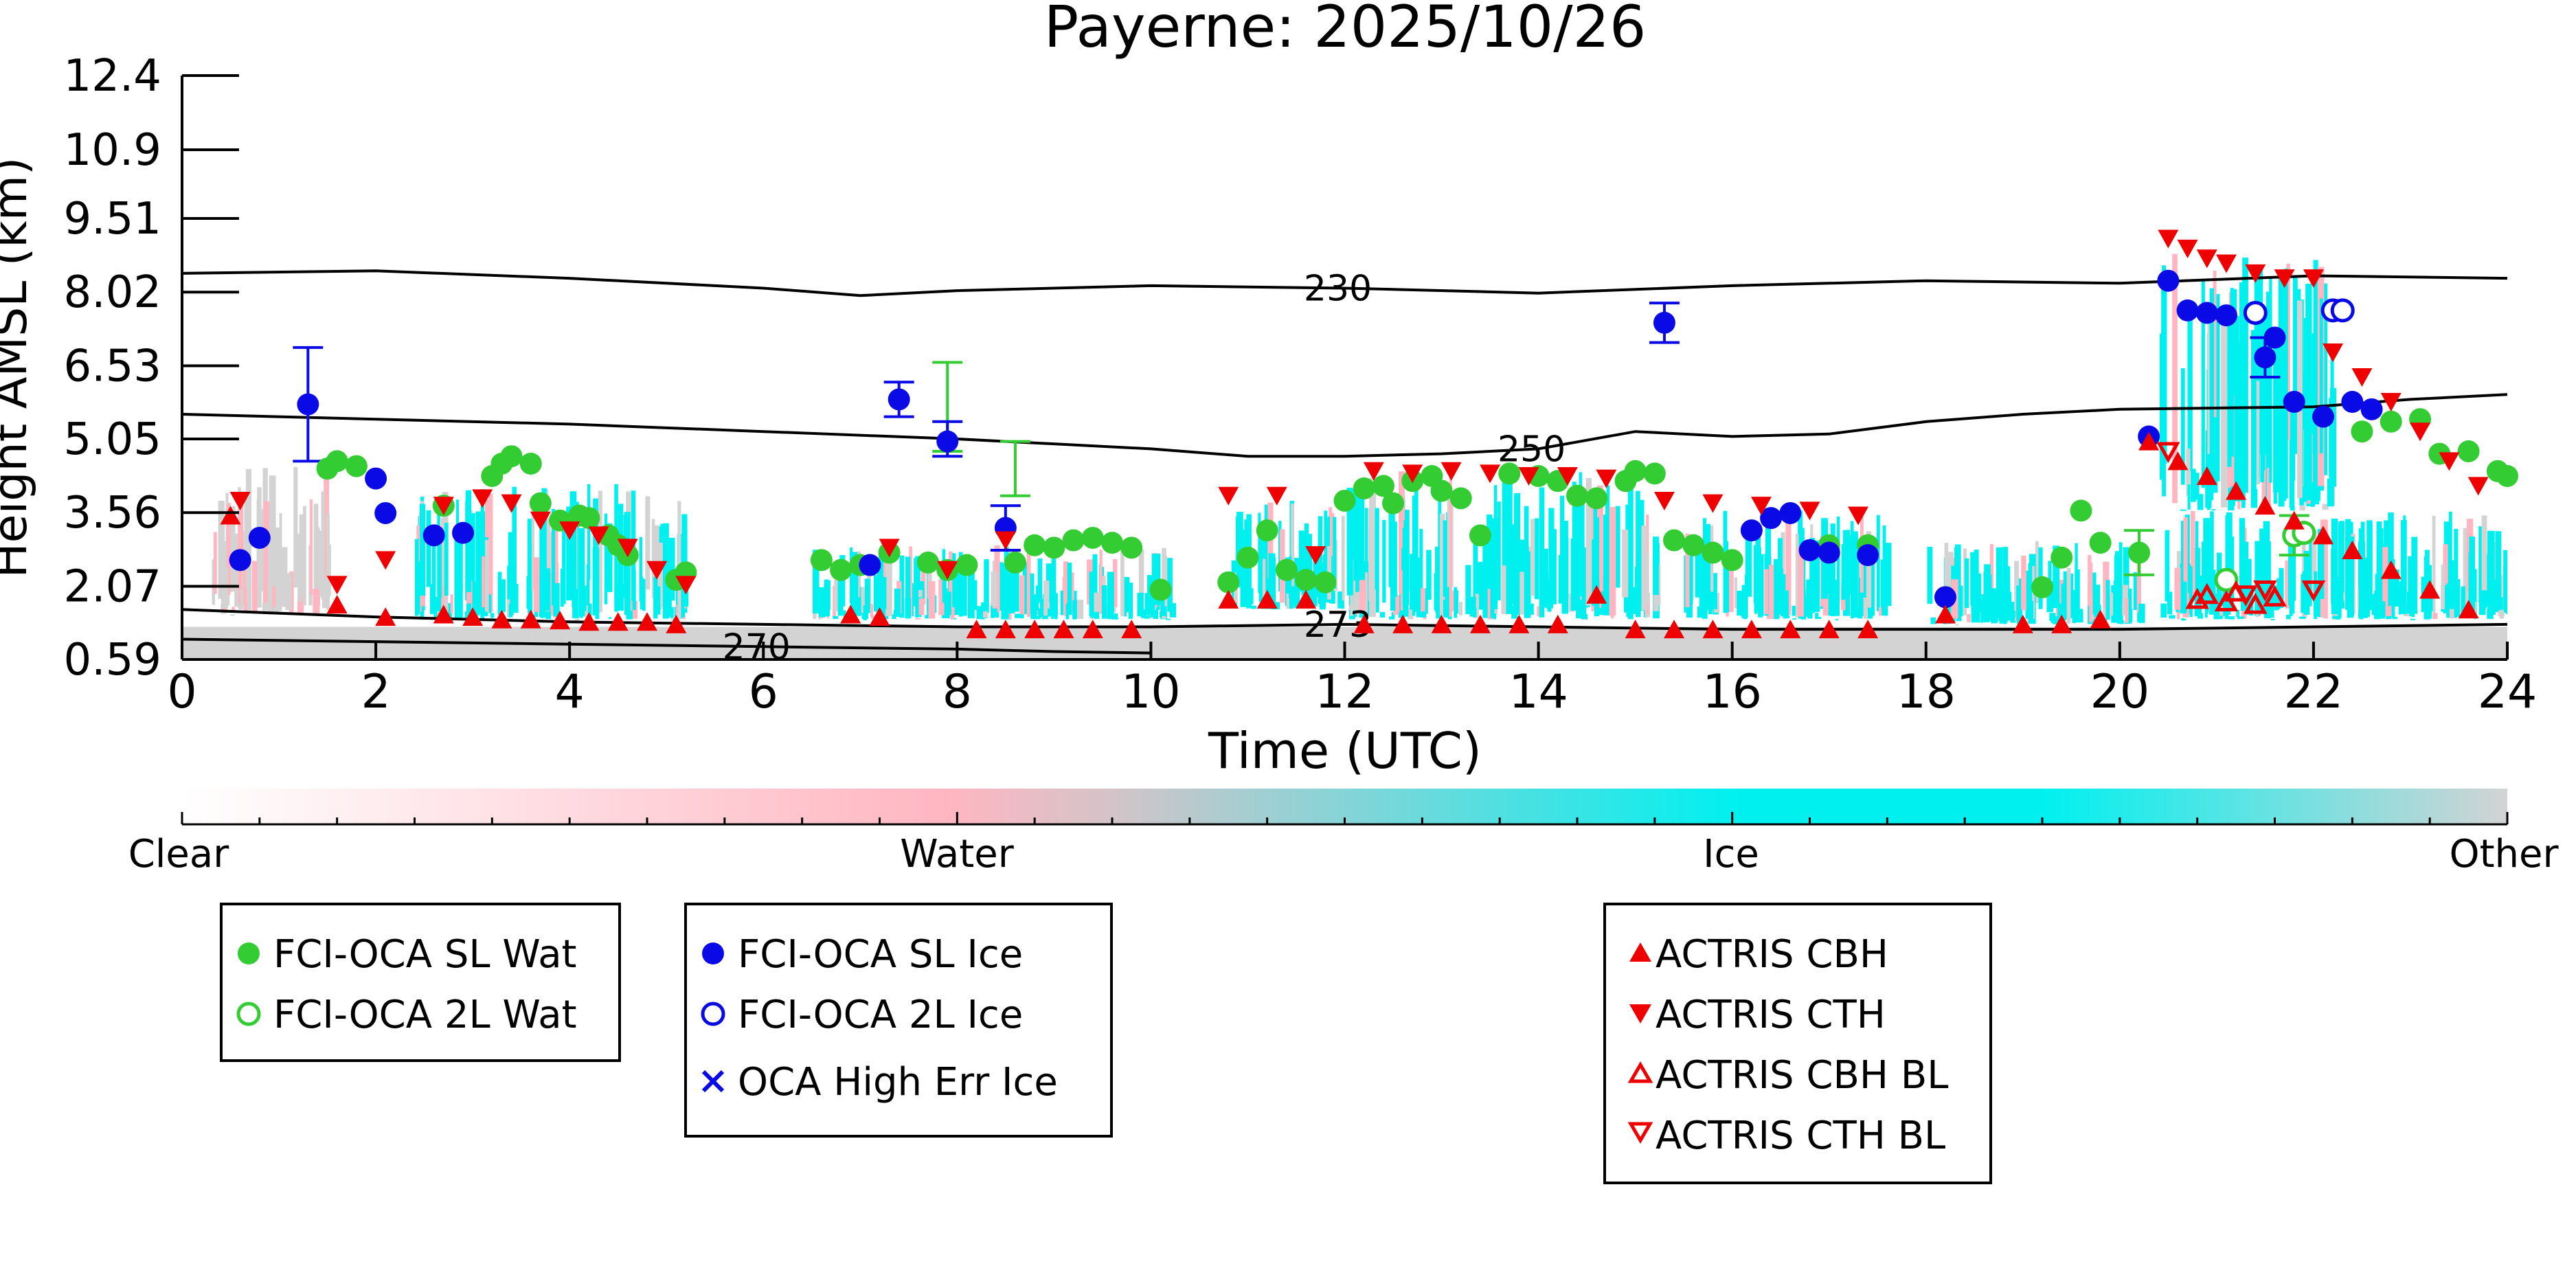  Describe the element at coordinates (2275, 596) in the screenshot. I see `point-actris-cbh-bl` at that location.